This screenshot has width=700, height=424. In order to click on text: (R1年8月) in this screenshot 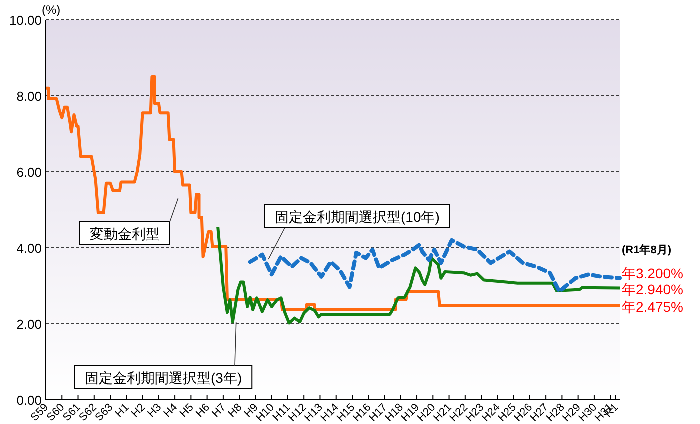, I will do `click(647, 250)`.